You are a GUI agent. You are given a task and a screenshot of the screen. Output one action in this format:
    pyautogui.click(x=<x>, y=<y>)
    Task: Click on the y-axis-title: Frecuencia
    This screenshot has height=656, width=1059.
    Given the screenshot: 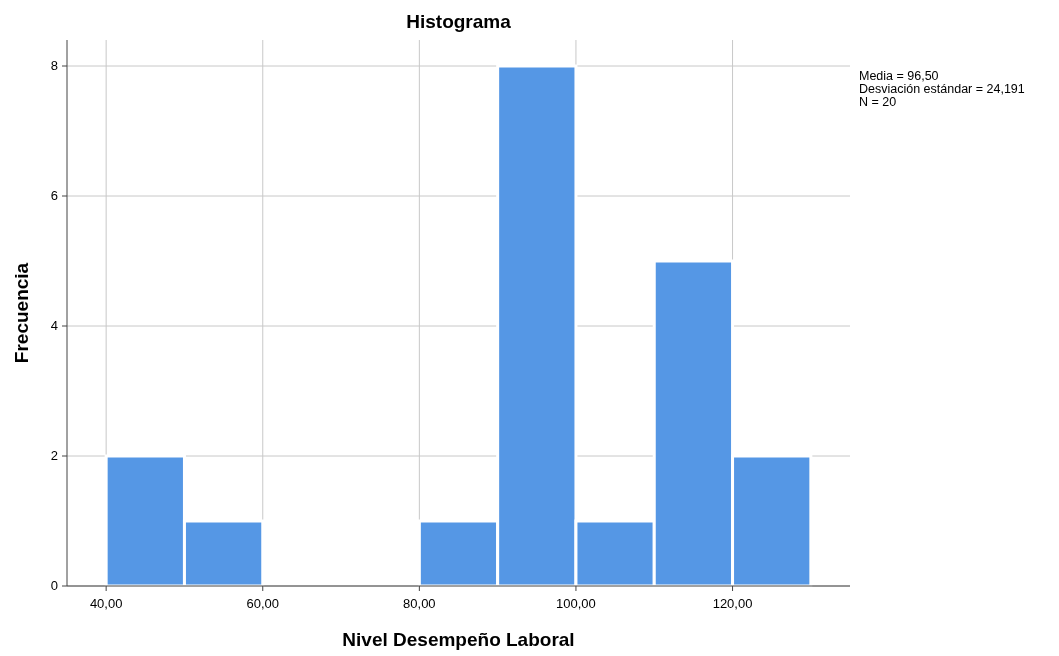 What is the action you would take?
    pyautogui.click(x=21, y=313)
    